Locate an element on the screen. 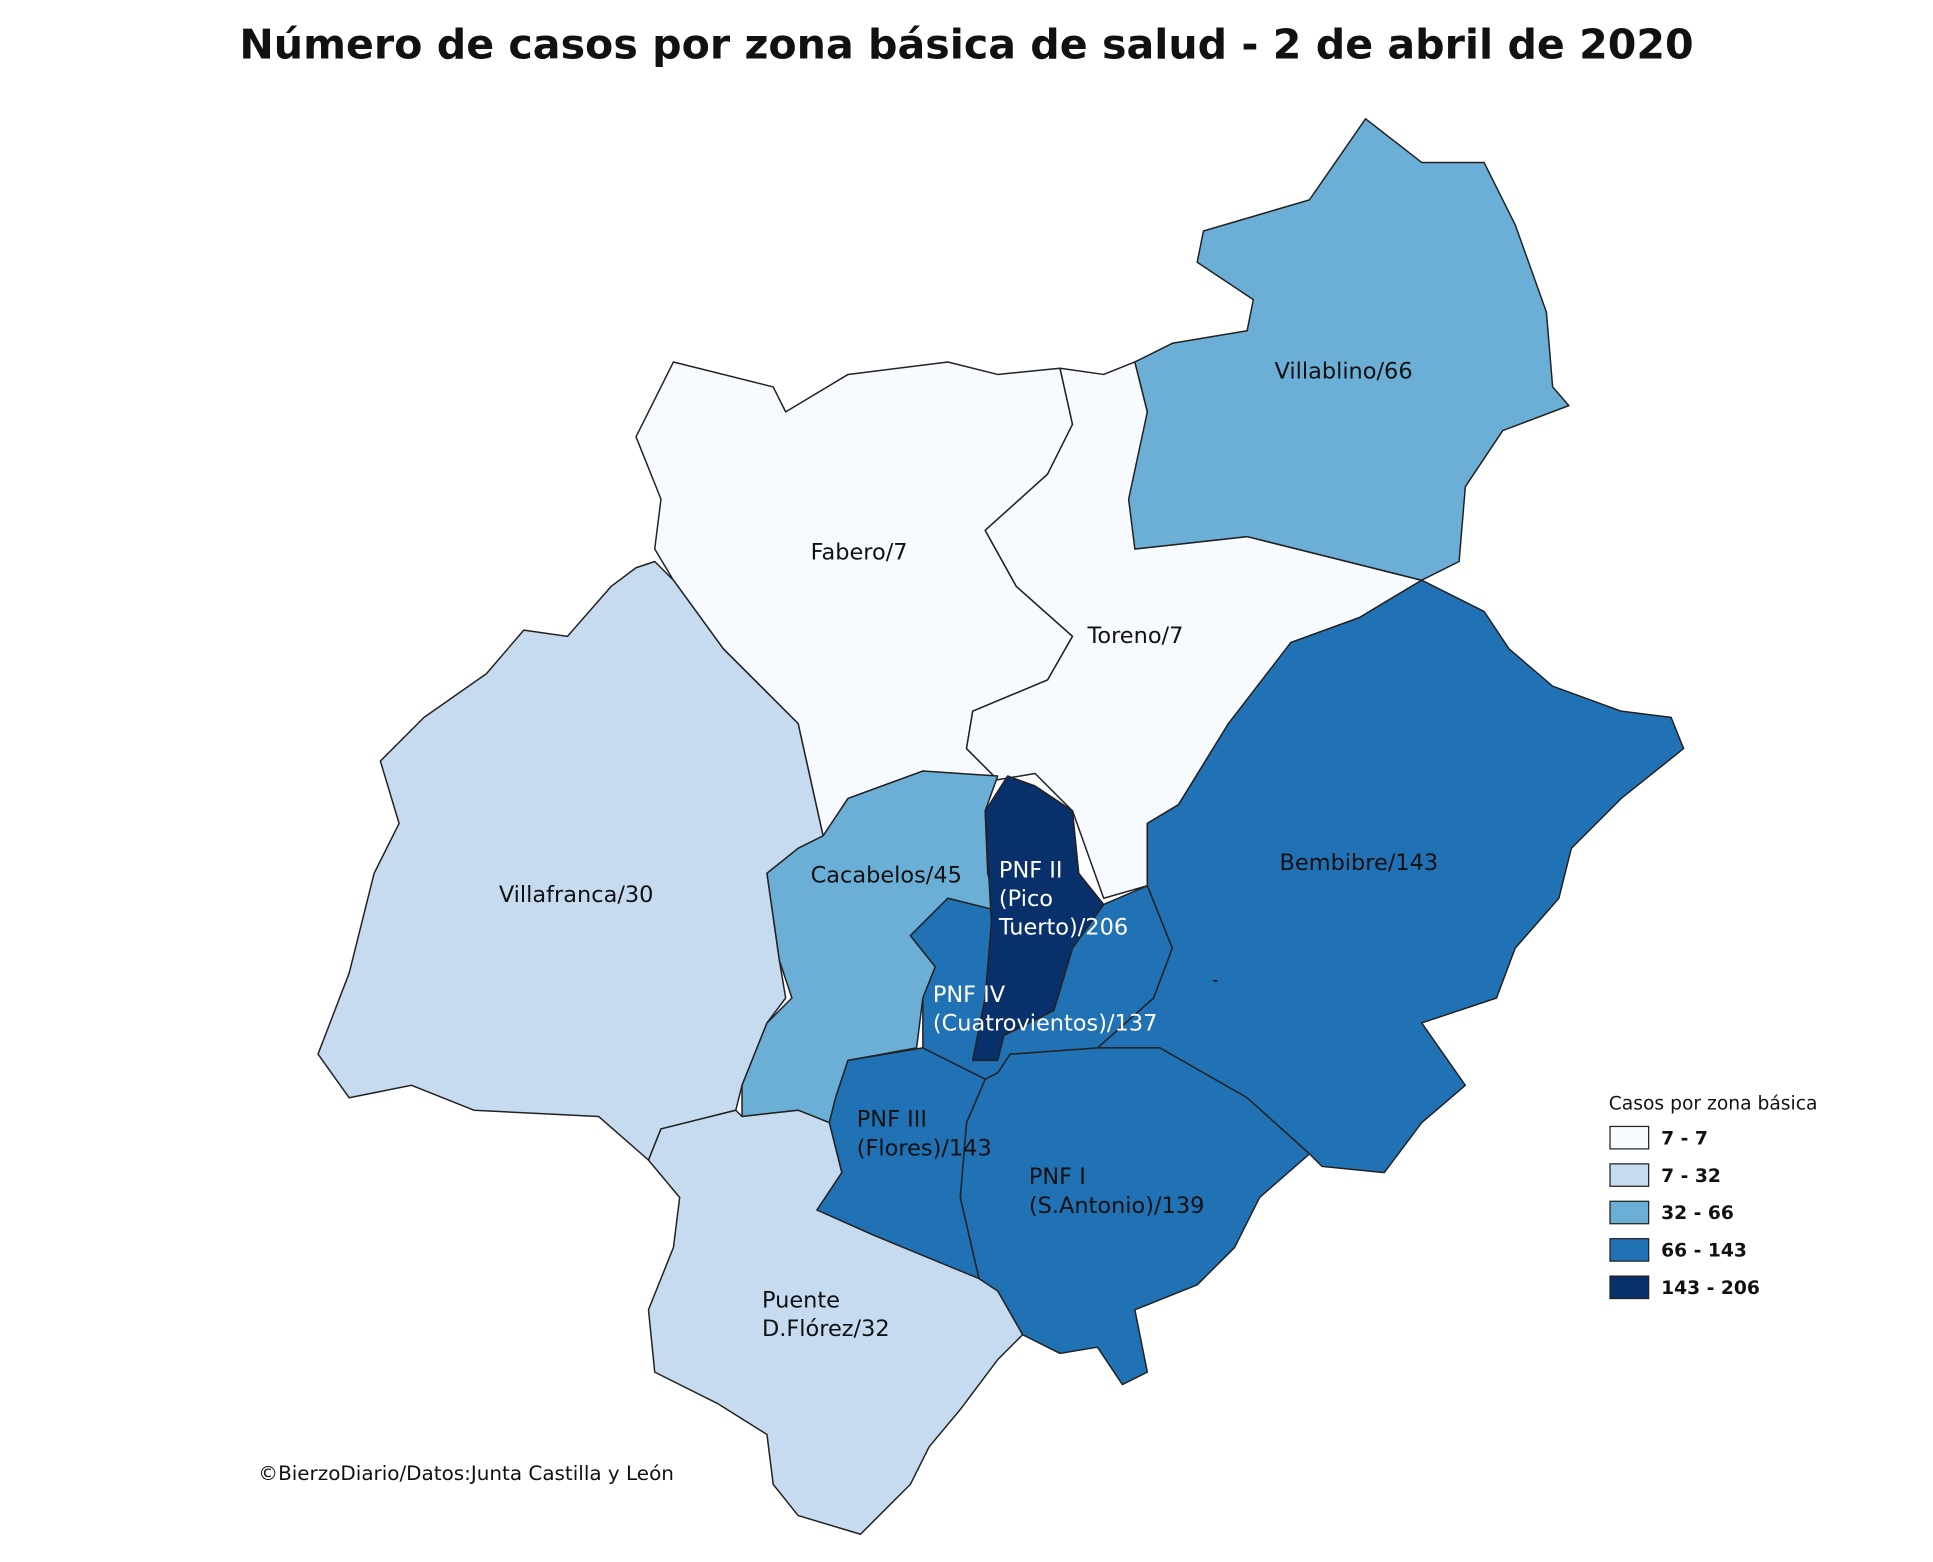 The width and height of the screenshot is (1933, 1562). region-label: (S.Antonio)/139 is located at coordinates (1117, 1206).